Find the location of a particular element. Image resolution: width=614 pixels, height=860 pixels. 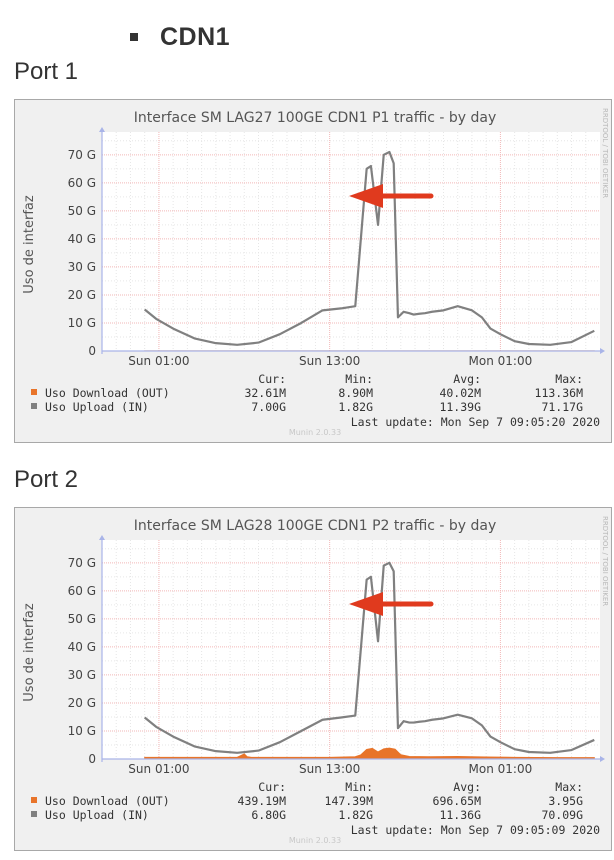

legend-value-cur: 7.00G is located at coordinates (268, 407).